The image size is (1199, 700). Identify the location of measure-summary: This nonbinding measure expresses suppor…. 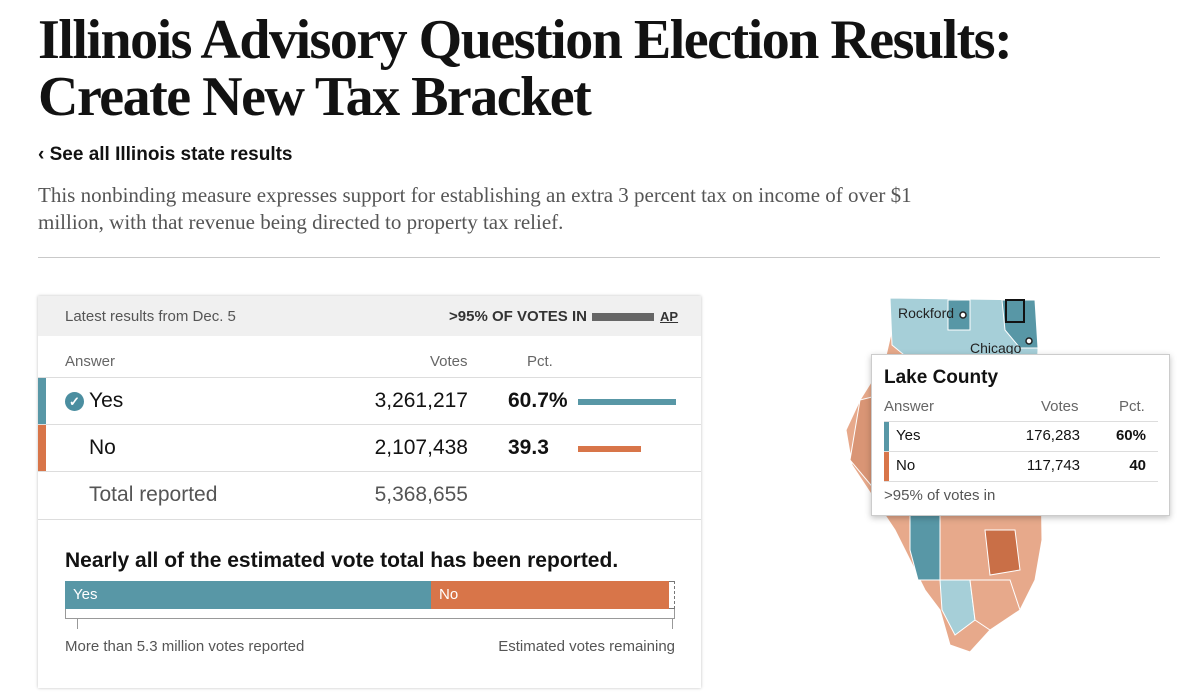
(475, 208).